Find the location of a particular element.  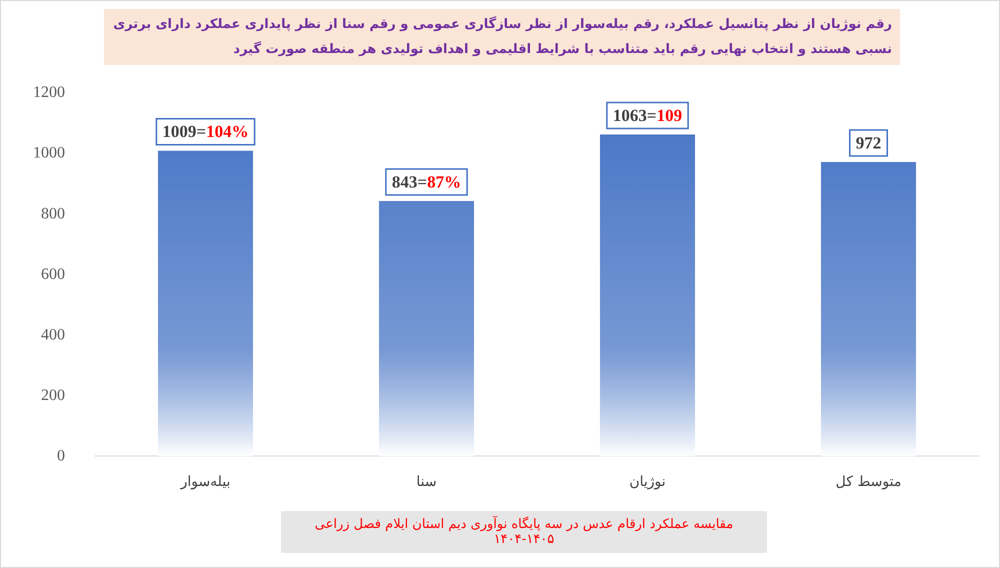

x-tick-label: متوسط کل is located at coordinates (869, 482).